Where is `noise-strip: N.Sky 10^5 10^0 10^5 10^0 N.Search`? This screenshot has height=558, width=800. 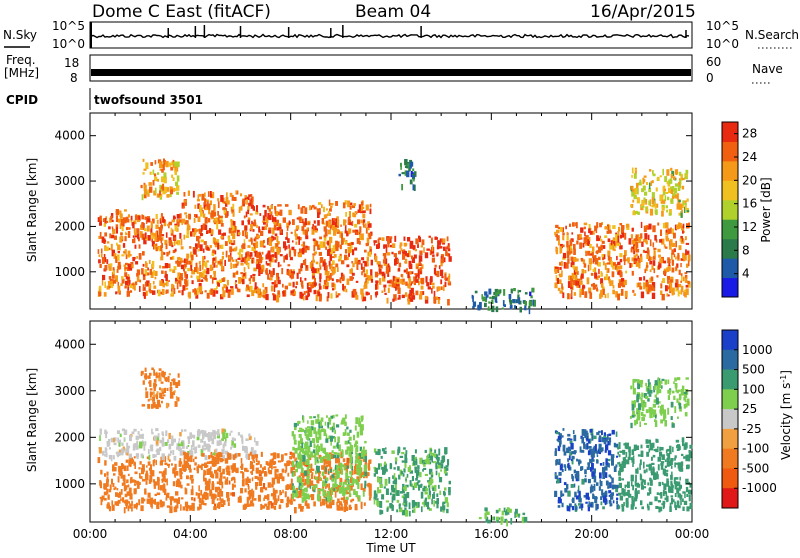 noise-strip: N.Sky 10^5 10^0 10^5 10^0 N.Search is located at coordinates (401, 35).